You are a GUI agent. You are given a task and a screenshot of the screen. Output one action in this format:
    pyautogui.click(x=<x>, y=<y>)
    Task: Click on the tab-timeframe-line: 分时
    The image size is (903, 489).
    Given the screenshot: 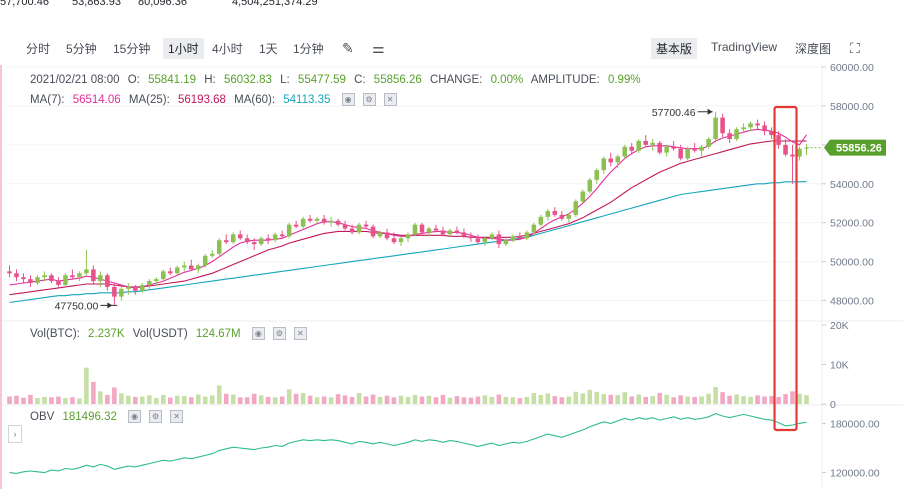 What is the action you would take?
    pyautogui.click(x=38, y=49)
    